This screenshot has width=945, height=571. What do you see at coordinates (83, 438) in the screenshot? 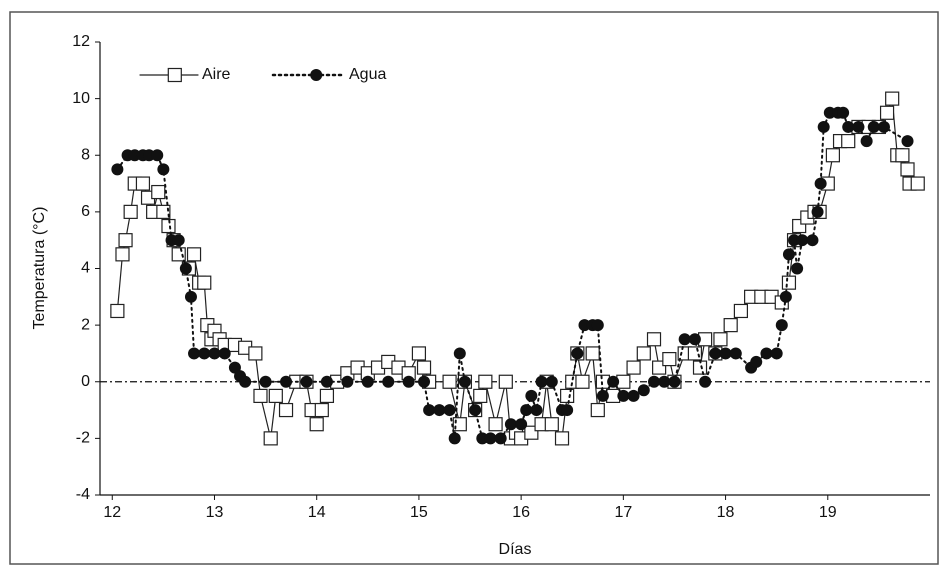
I see `y-tick-label: -2` at bounding box center [83, 438].